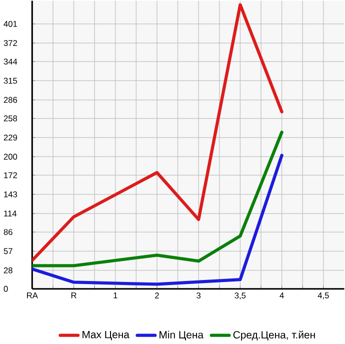 The height and width of the screenshot is (344, 345). I want to click on y-tick-label: 172, so click(10, 175).